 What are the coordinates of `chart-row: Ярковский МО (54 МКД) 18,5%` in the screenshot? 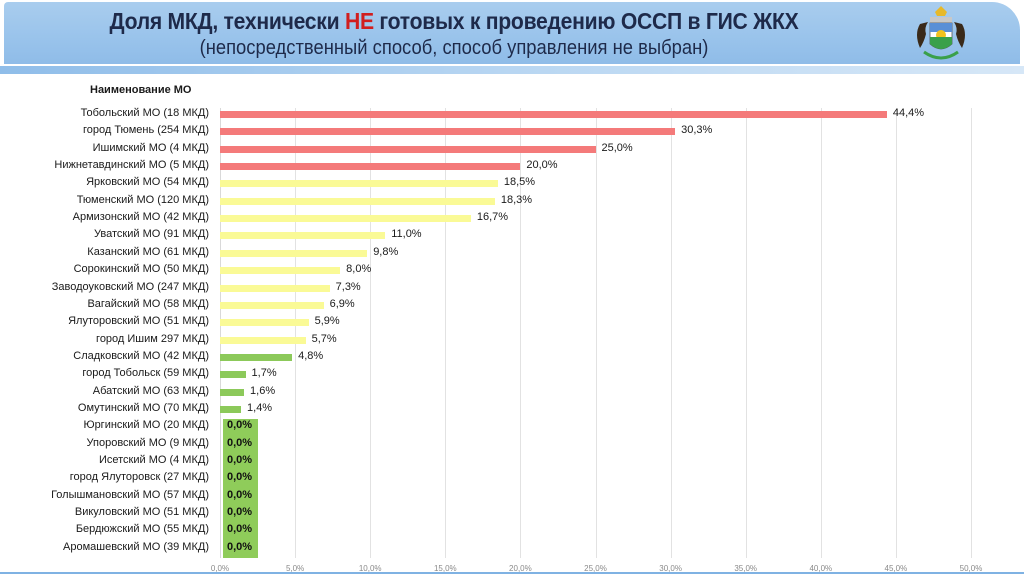 It's located at (512, 183).